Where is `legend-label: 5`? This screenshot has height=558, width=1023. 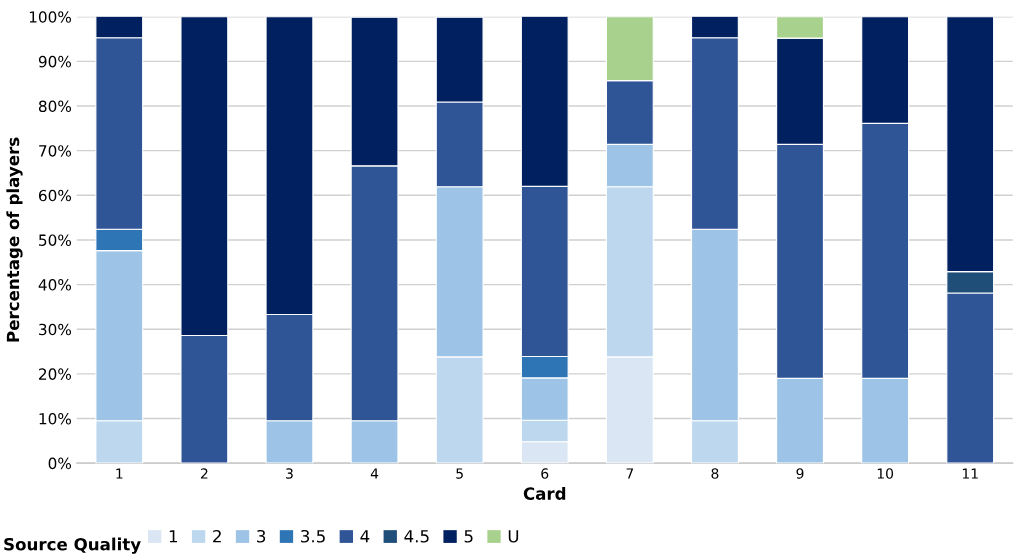 legend-label: 5 is located at coordinates (468, 536).